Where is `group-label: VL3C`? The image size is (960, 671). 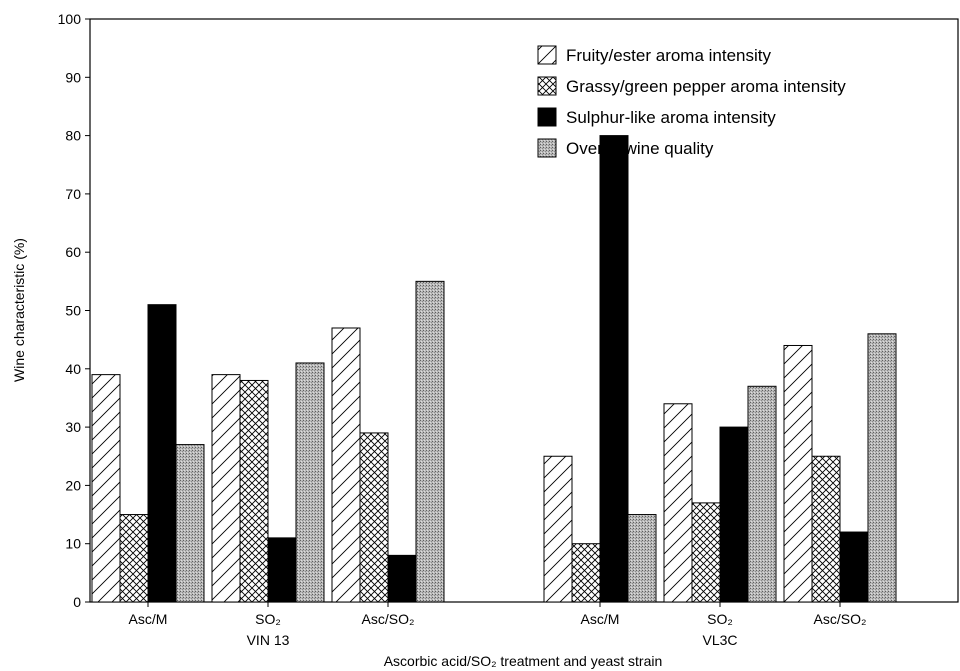 group-label: VL3C is located at coordinates (719, 640).